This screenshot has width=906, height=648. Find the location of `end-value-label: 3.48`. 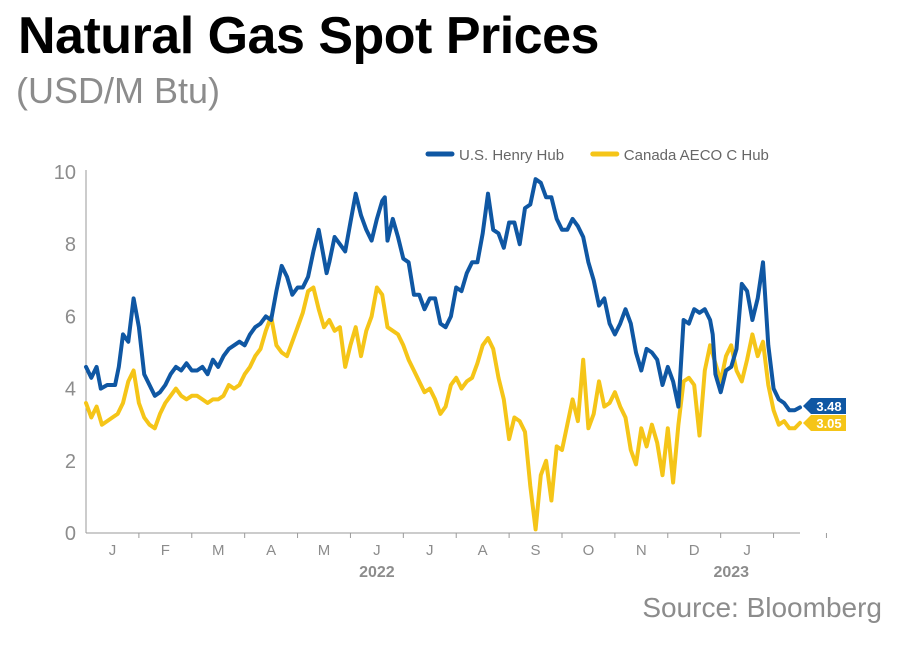

end-value-label: 3.48 is located at coordinates (828, 406).